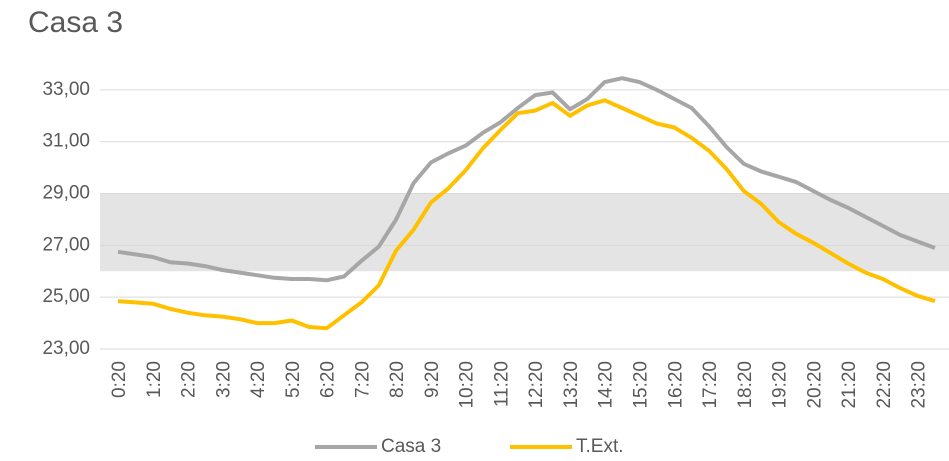 The width and height of the screenshot is (949, 461). What do you see at coordinates (397, 379) in the screenshot?
I see `x-tick-label: 8:20` at bounding box center [397, 379].